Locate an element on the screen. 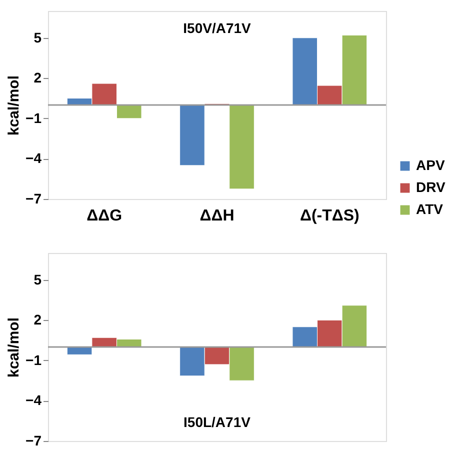 Image resolution: width=460 pixels, height=456 pixels. text: I50L/A71V is located at coordinates (218, 422).